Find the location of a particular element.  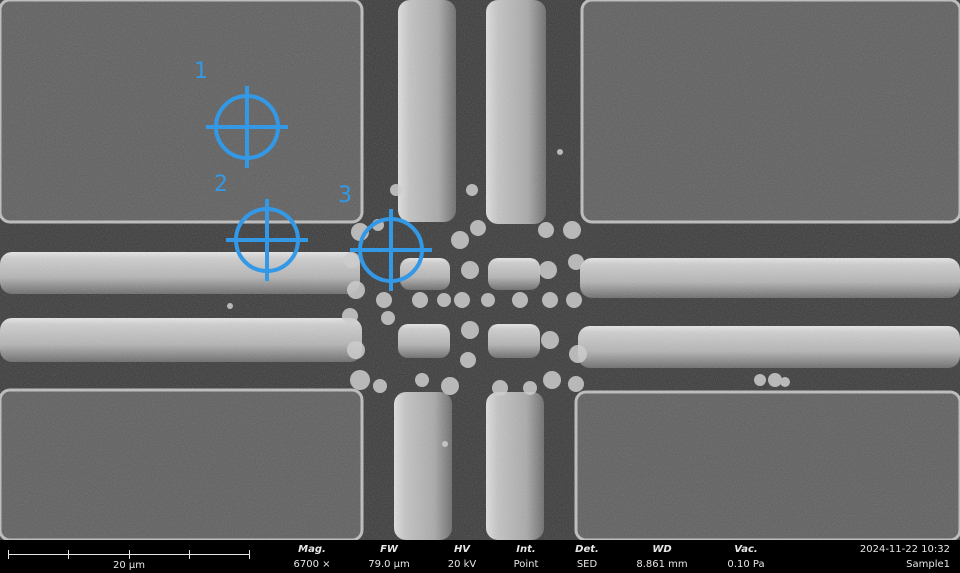

param-key: HV is located at coordinates (462, 549).